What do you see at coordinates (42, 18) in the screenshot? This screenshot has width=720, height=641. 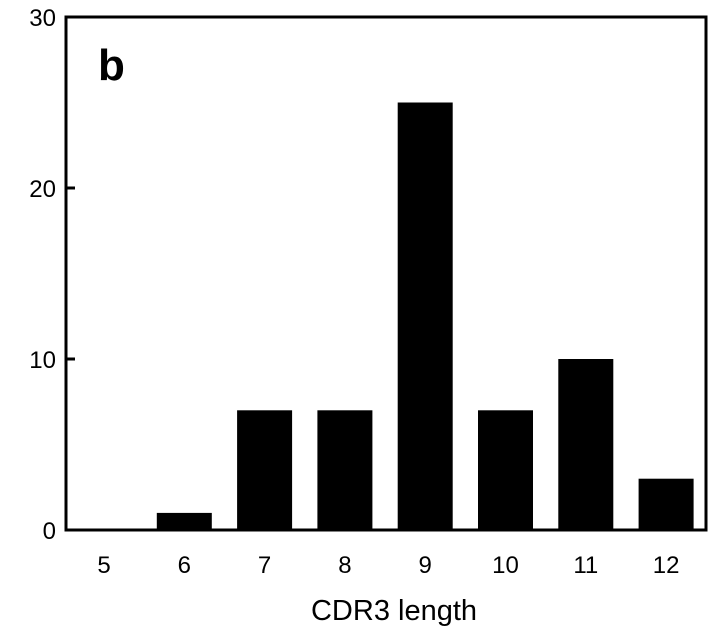 I see `y-tick-label-30: 30` at bounding box center [42, 18].